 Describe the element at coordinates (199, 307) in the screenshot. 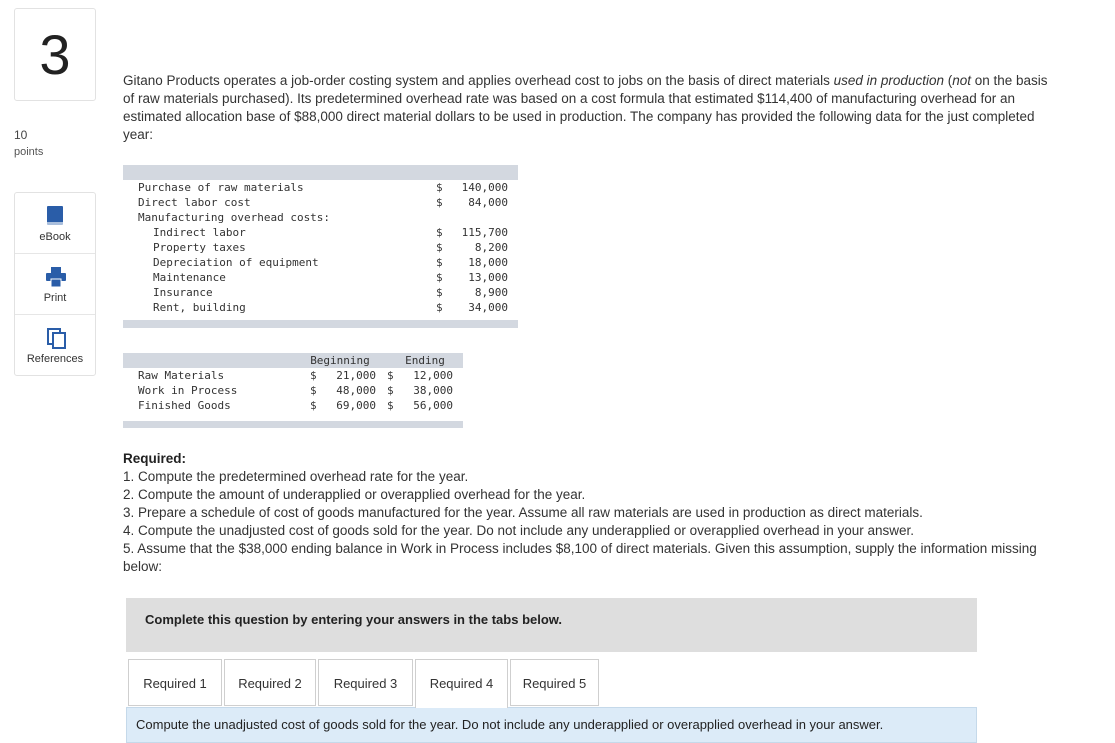

I see `row-label: Rent, building` at that location.